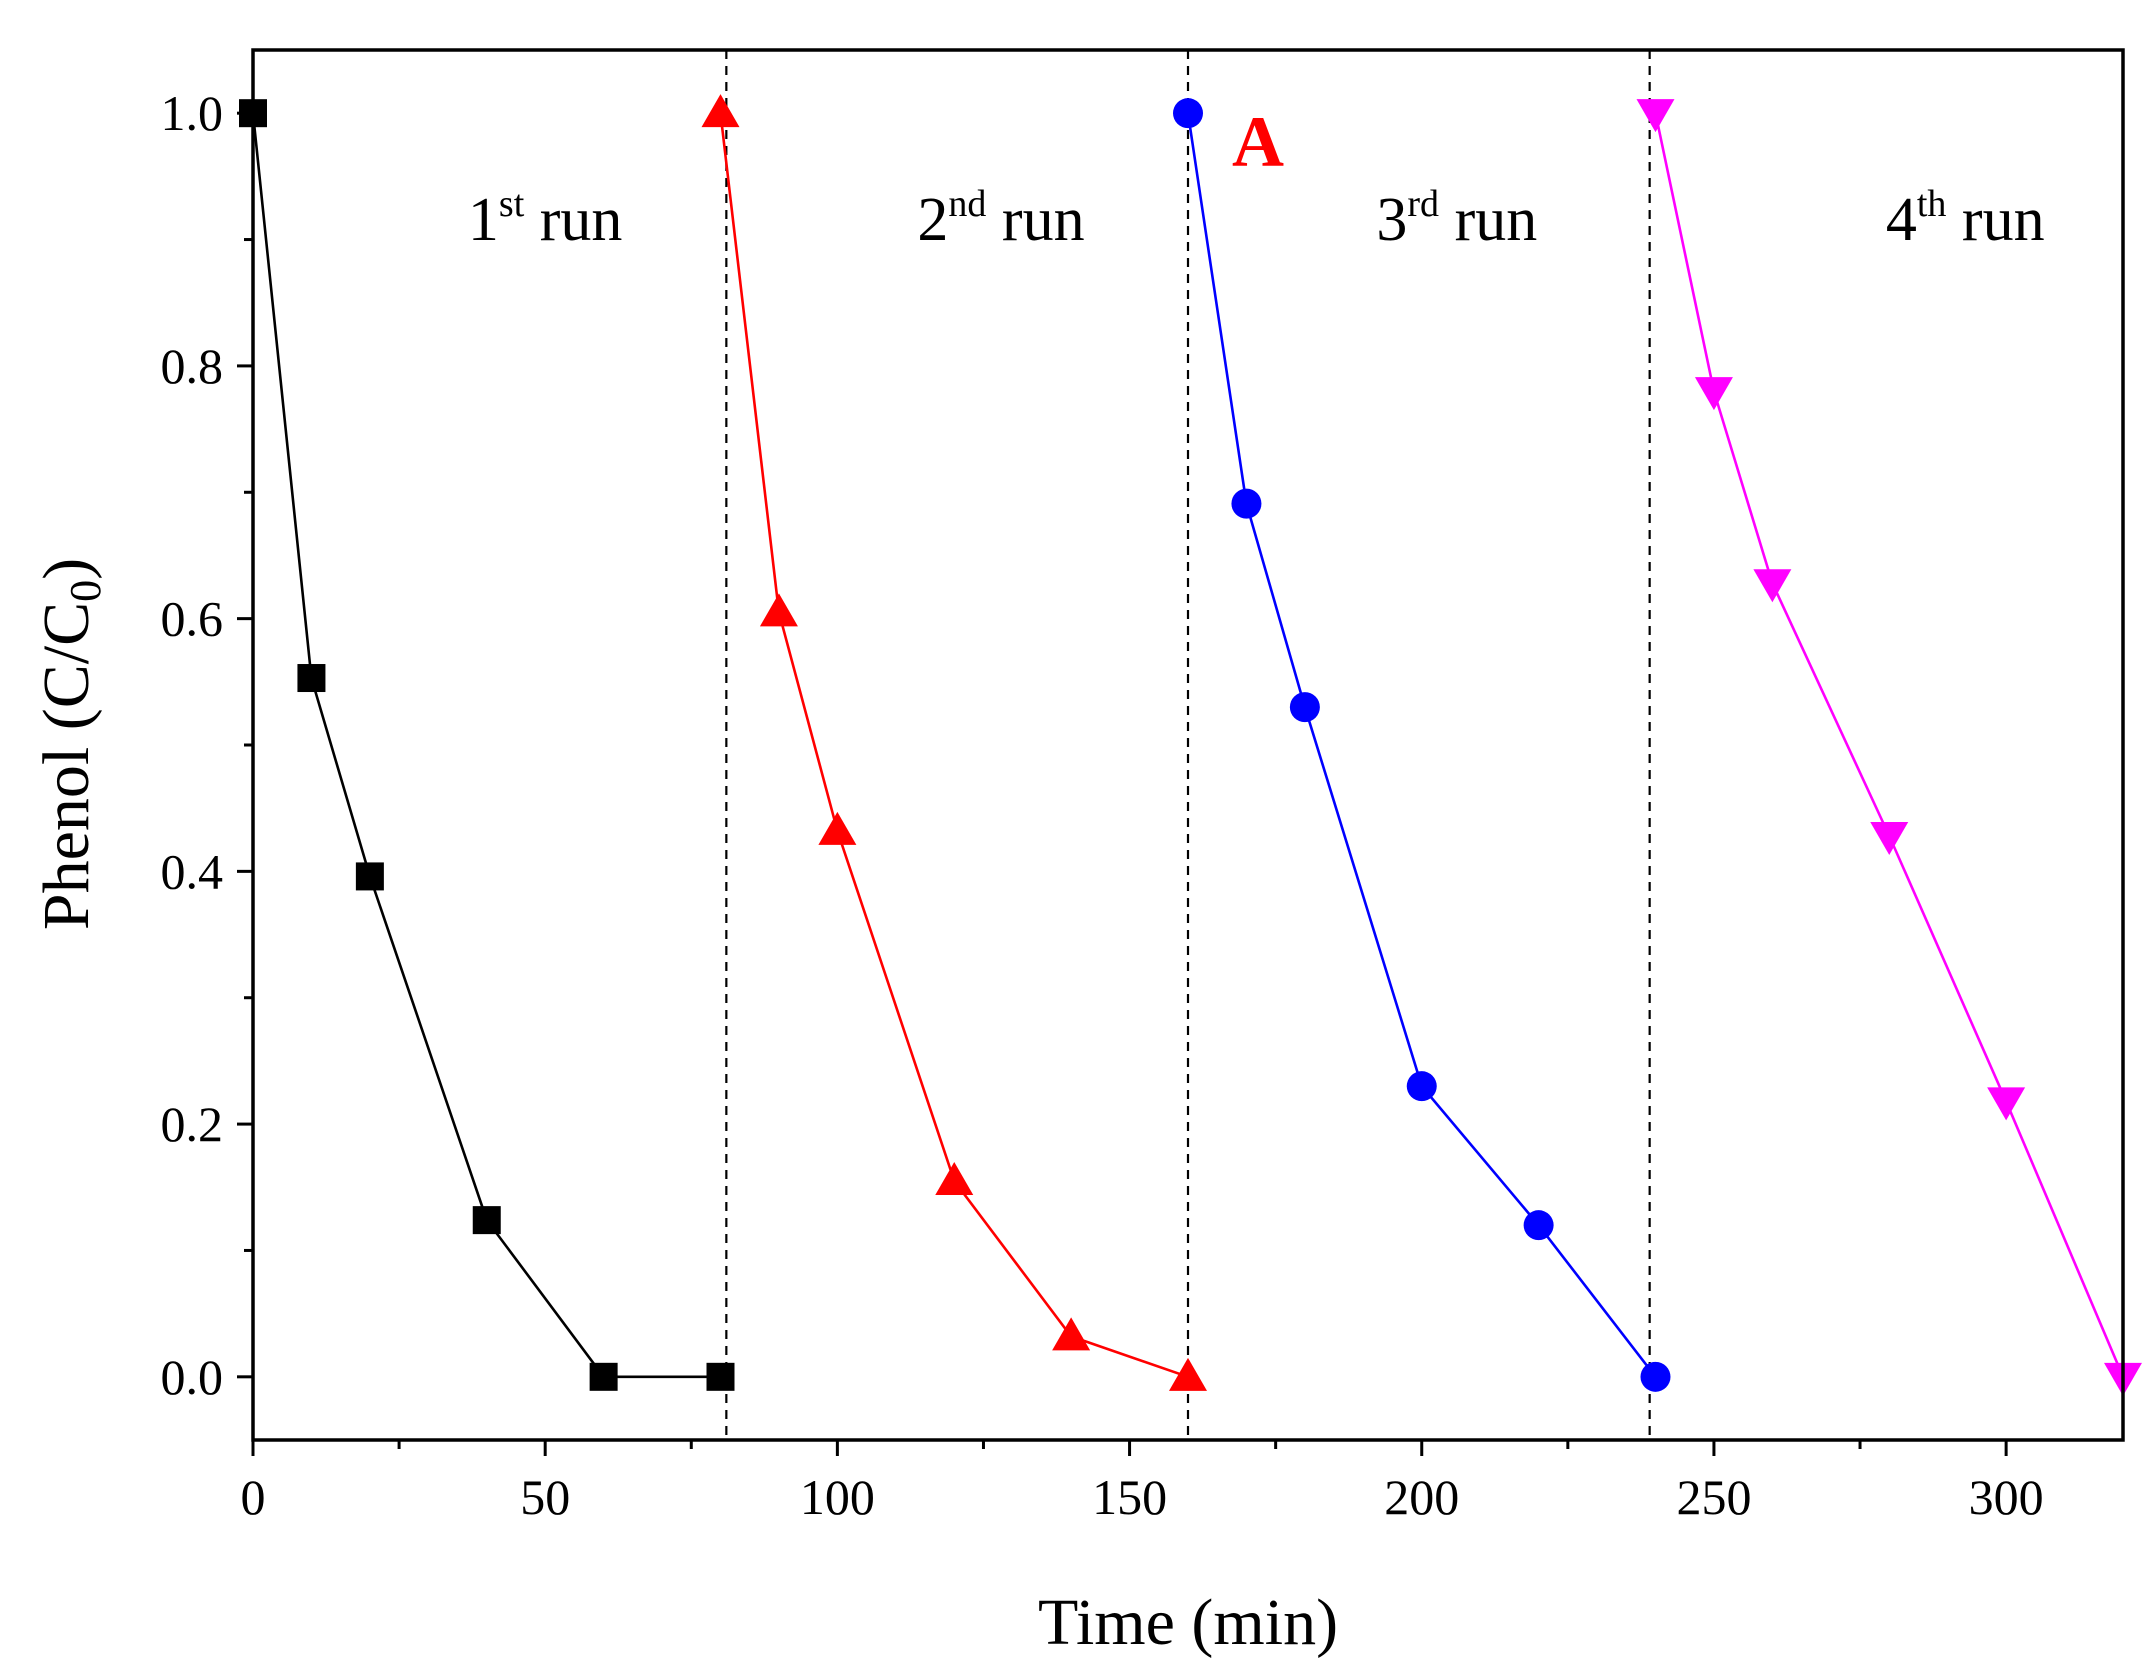  I want to click on y-axis-title: Phenol (C/C0), so click(70, 744).